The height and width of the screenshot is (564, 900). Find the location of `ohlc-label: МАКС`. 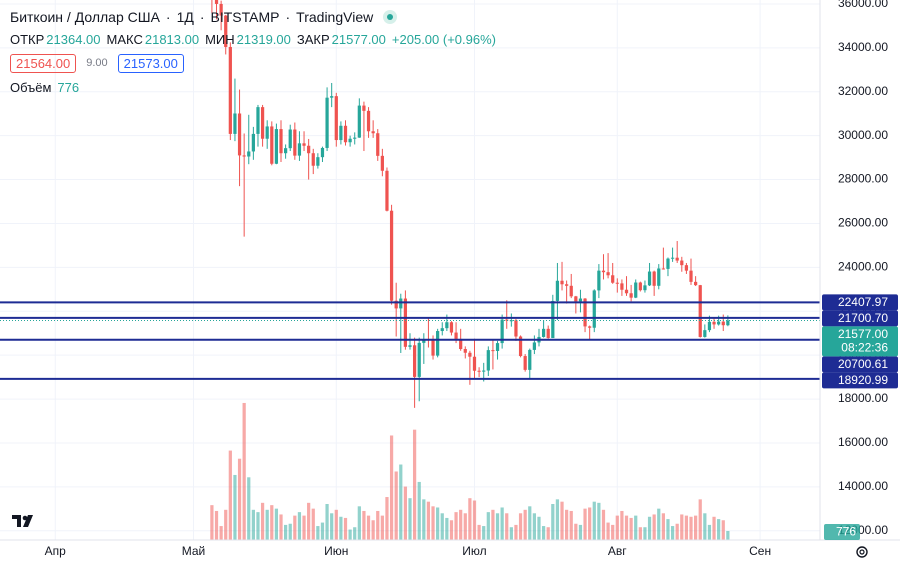

ohlc-label: МАКС is located at coordinates (124, 39).